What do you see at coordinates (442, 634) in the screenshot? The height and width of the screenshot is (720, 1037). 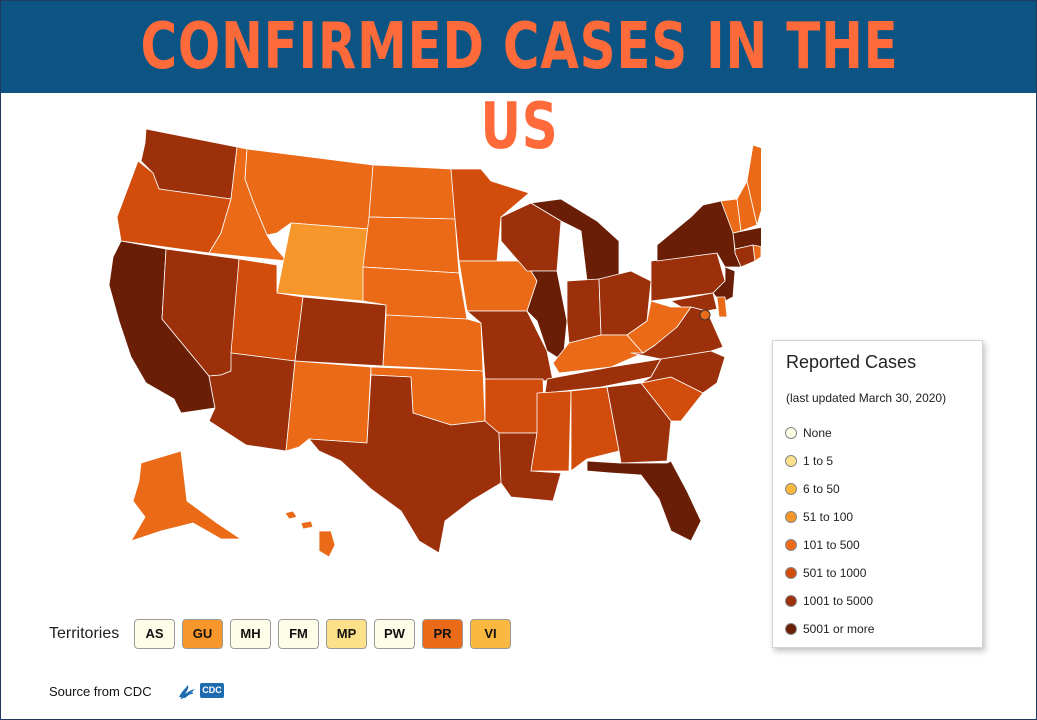 I see `territory-pr: PR` at bounding box center [442, 634].